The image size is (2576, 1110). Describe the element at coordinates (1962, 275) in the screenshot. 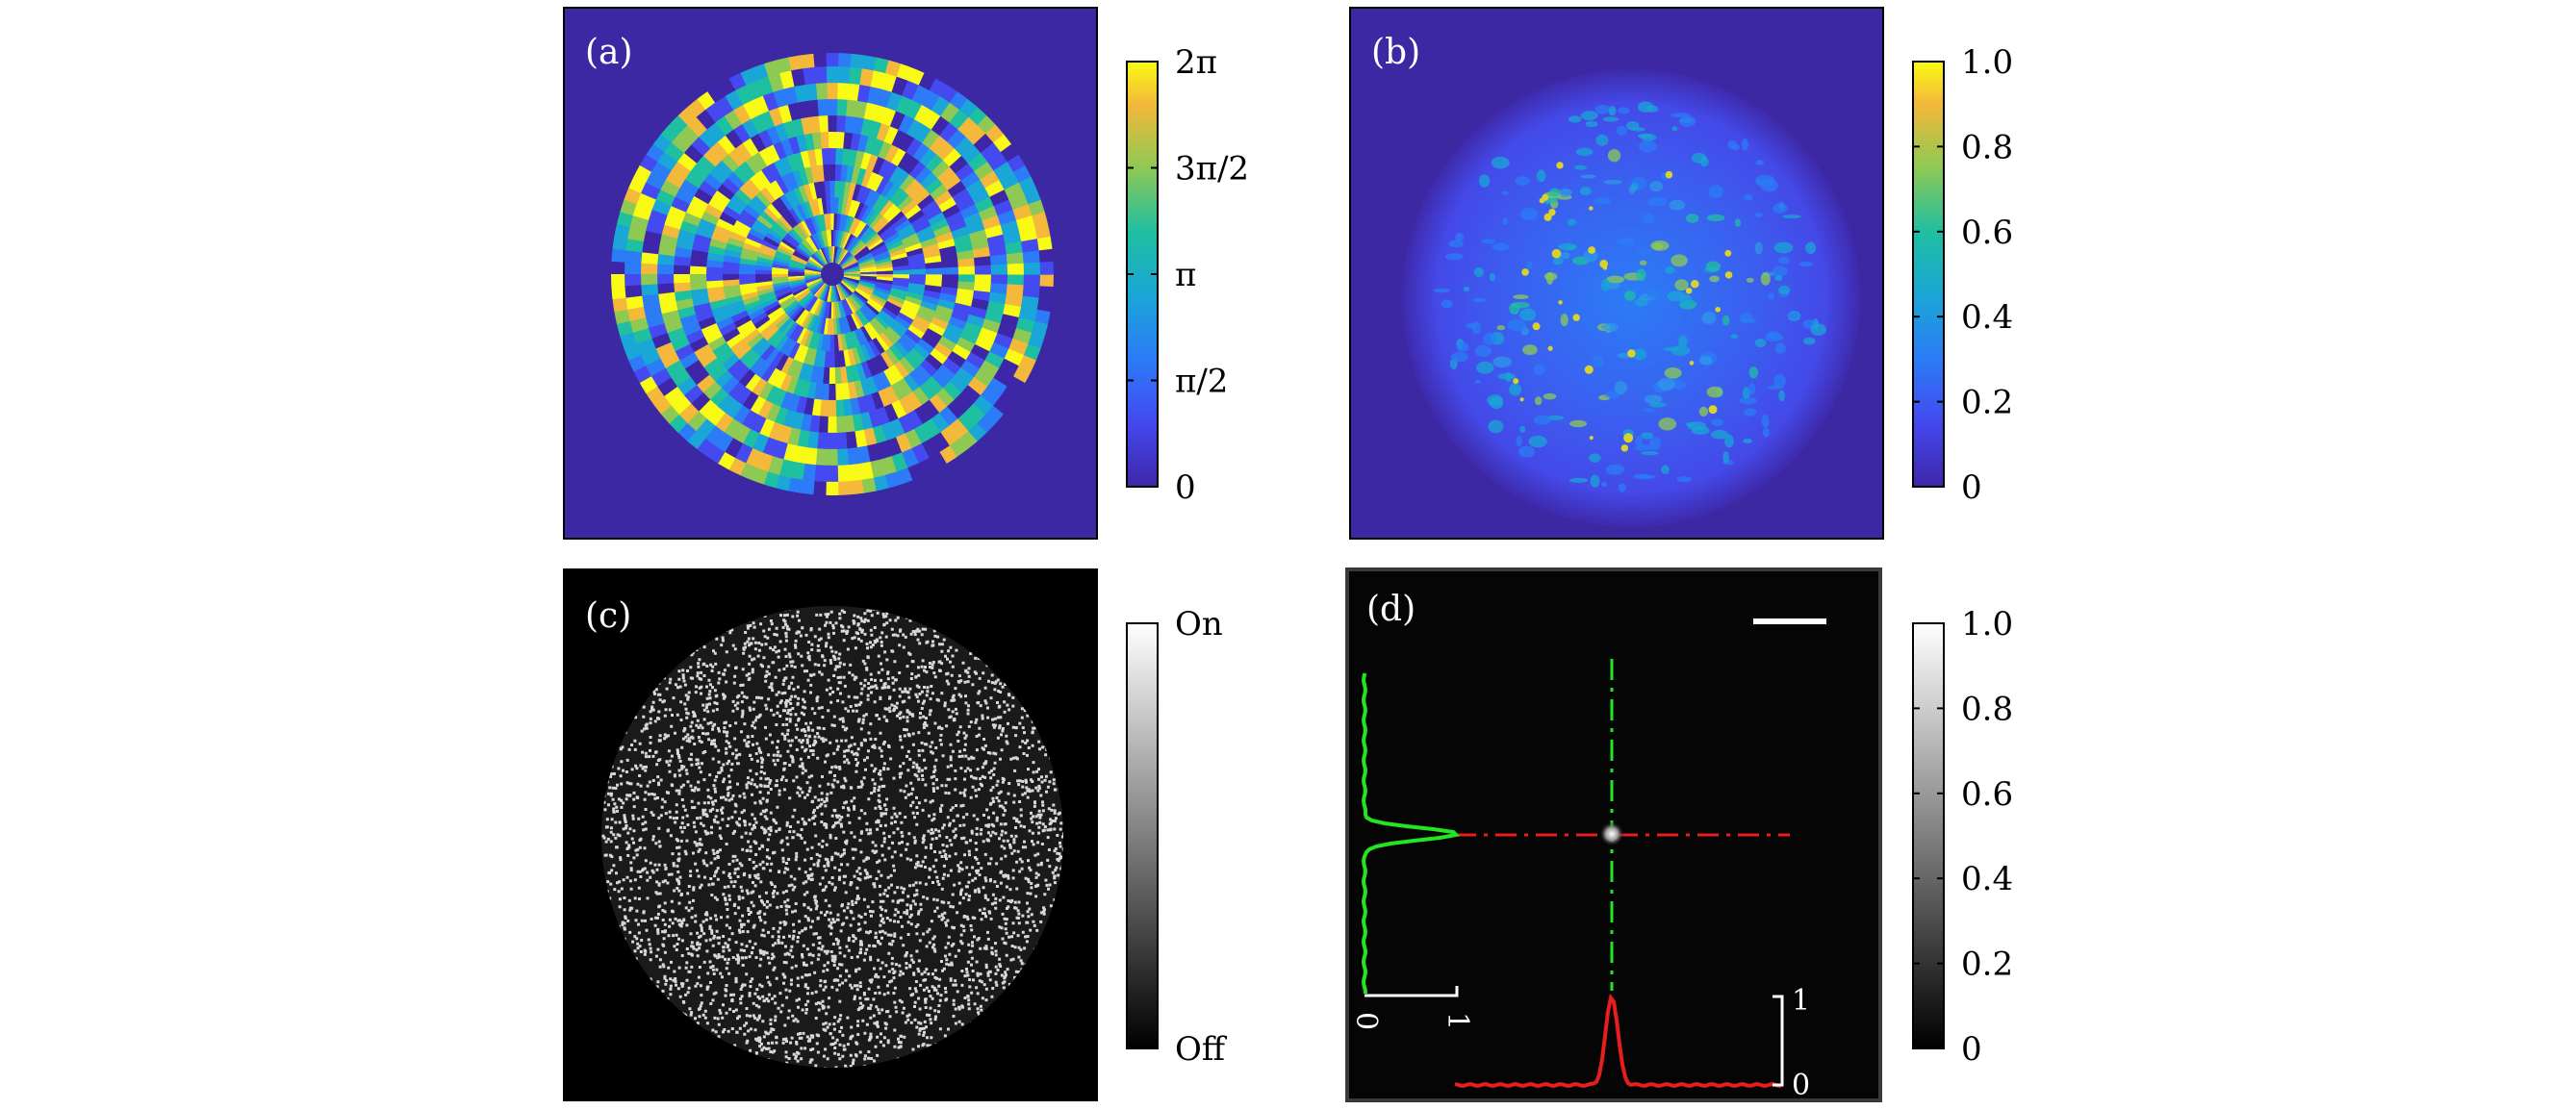

I see `colorbar-b: 00.20.40.60.81.0` at that location.